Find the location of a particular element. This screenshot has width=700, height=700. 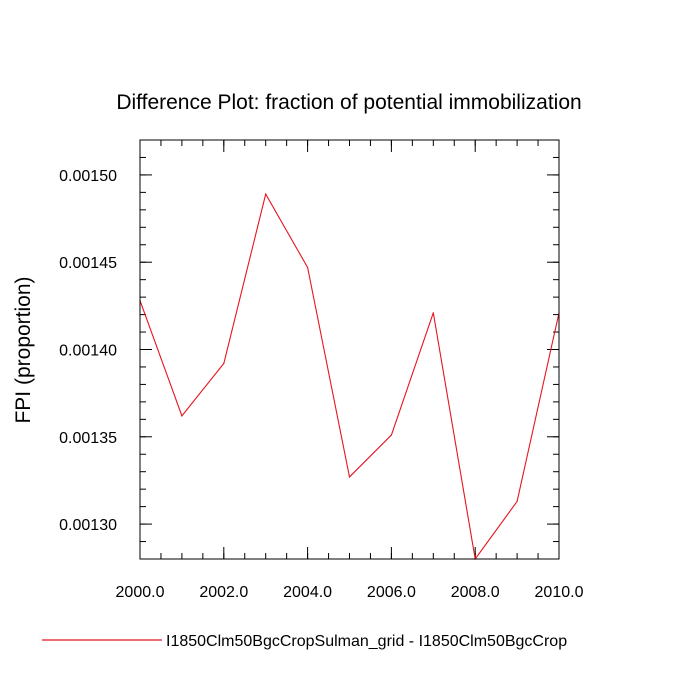

x-tick-label: 2002.0 is located at coordinates (223, 592).